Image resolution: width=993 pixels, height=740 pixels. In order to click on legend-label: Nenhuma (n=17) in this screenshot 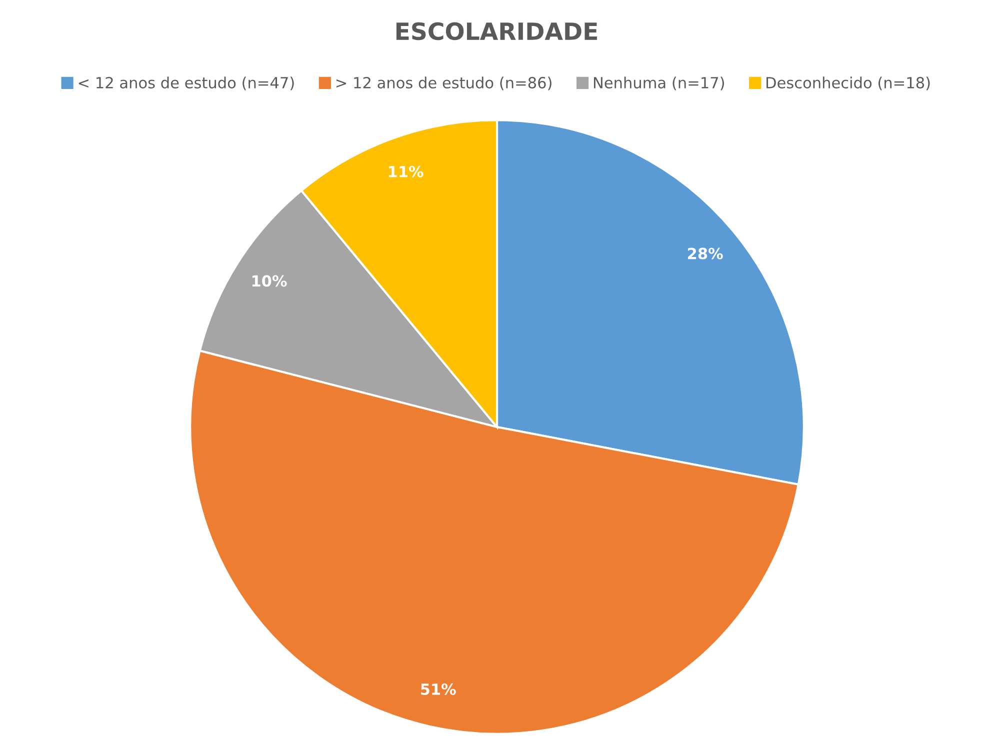, I will do `click(659, 83)`.